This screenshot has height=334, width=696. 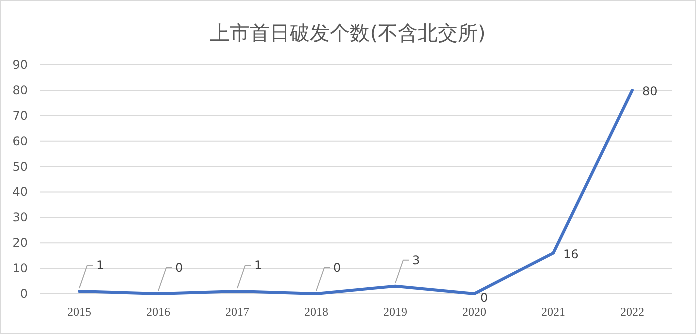 What do you see at coordinates (416, 260) in the screenshot?
I see `data-label: 3` at bounding box center [416, 260].